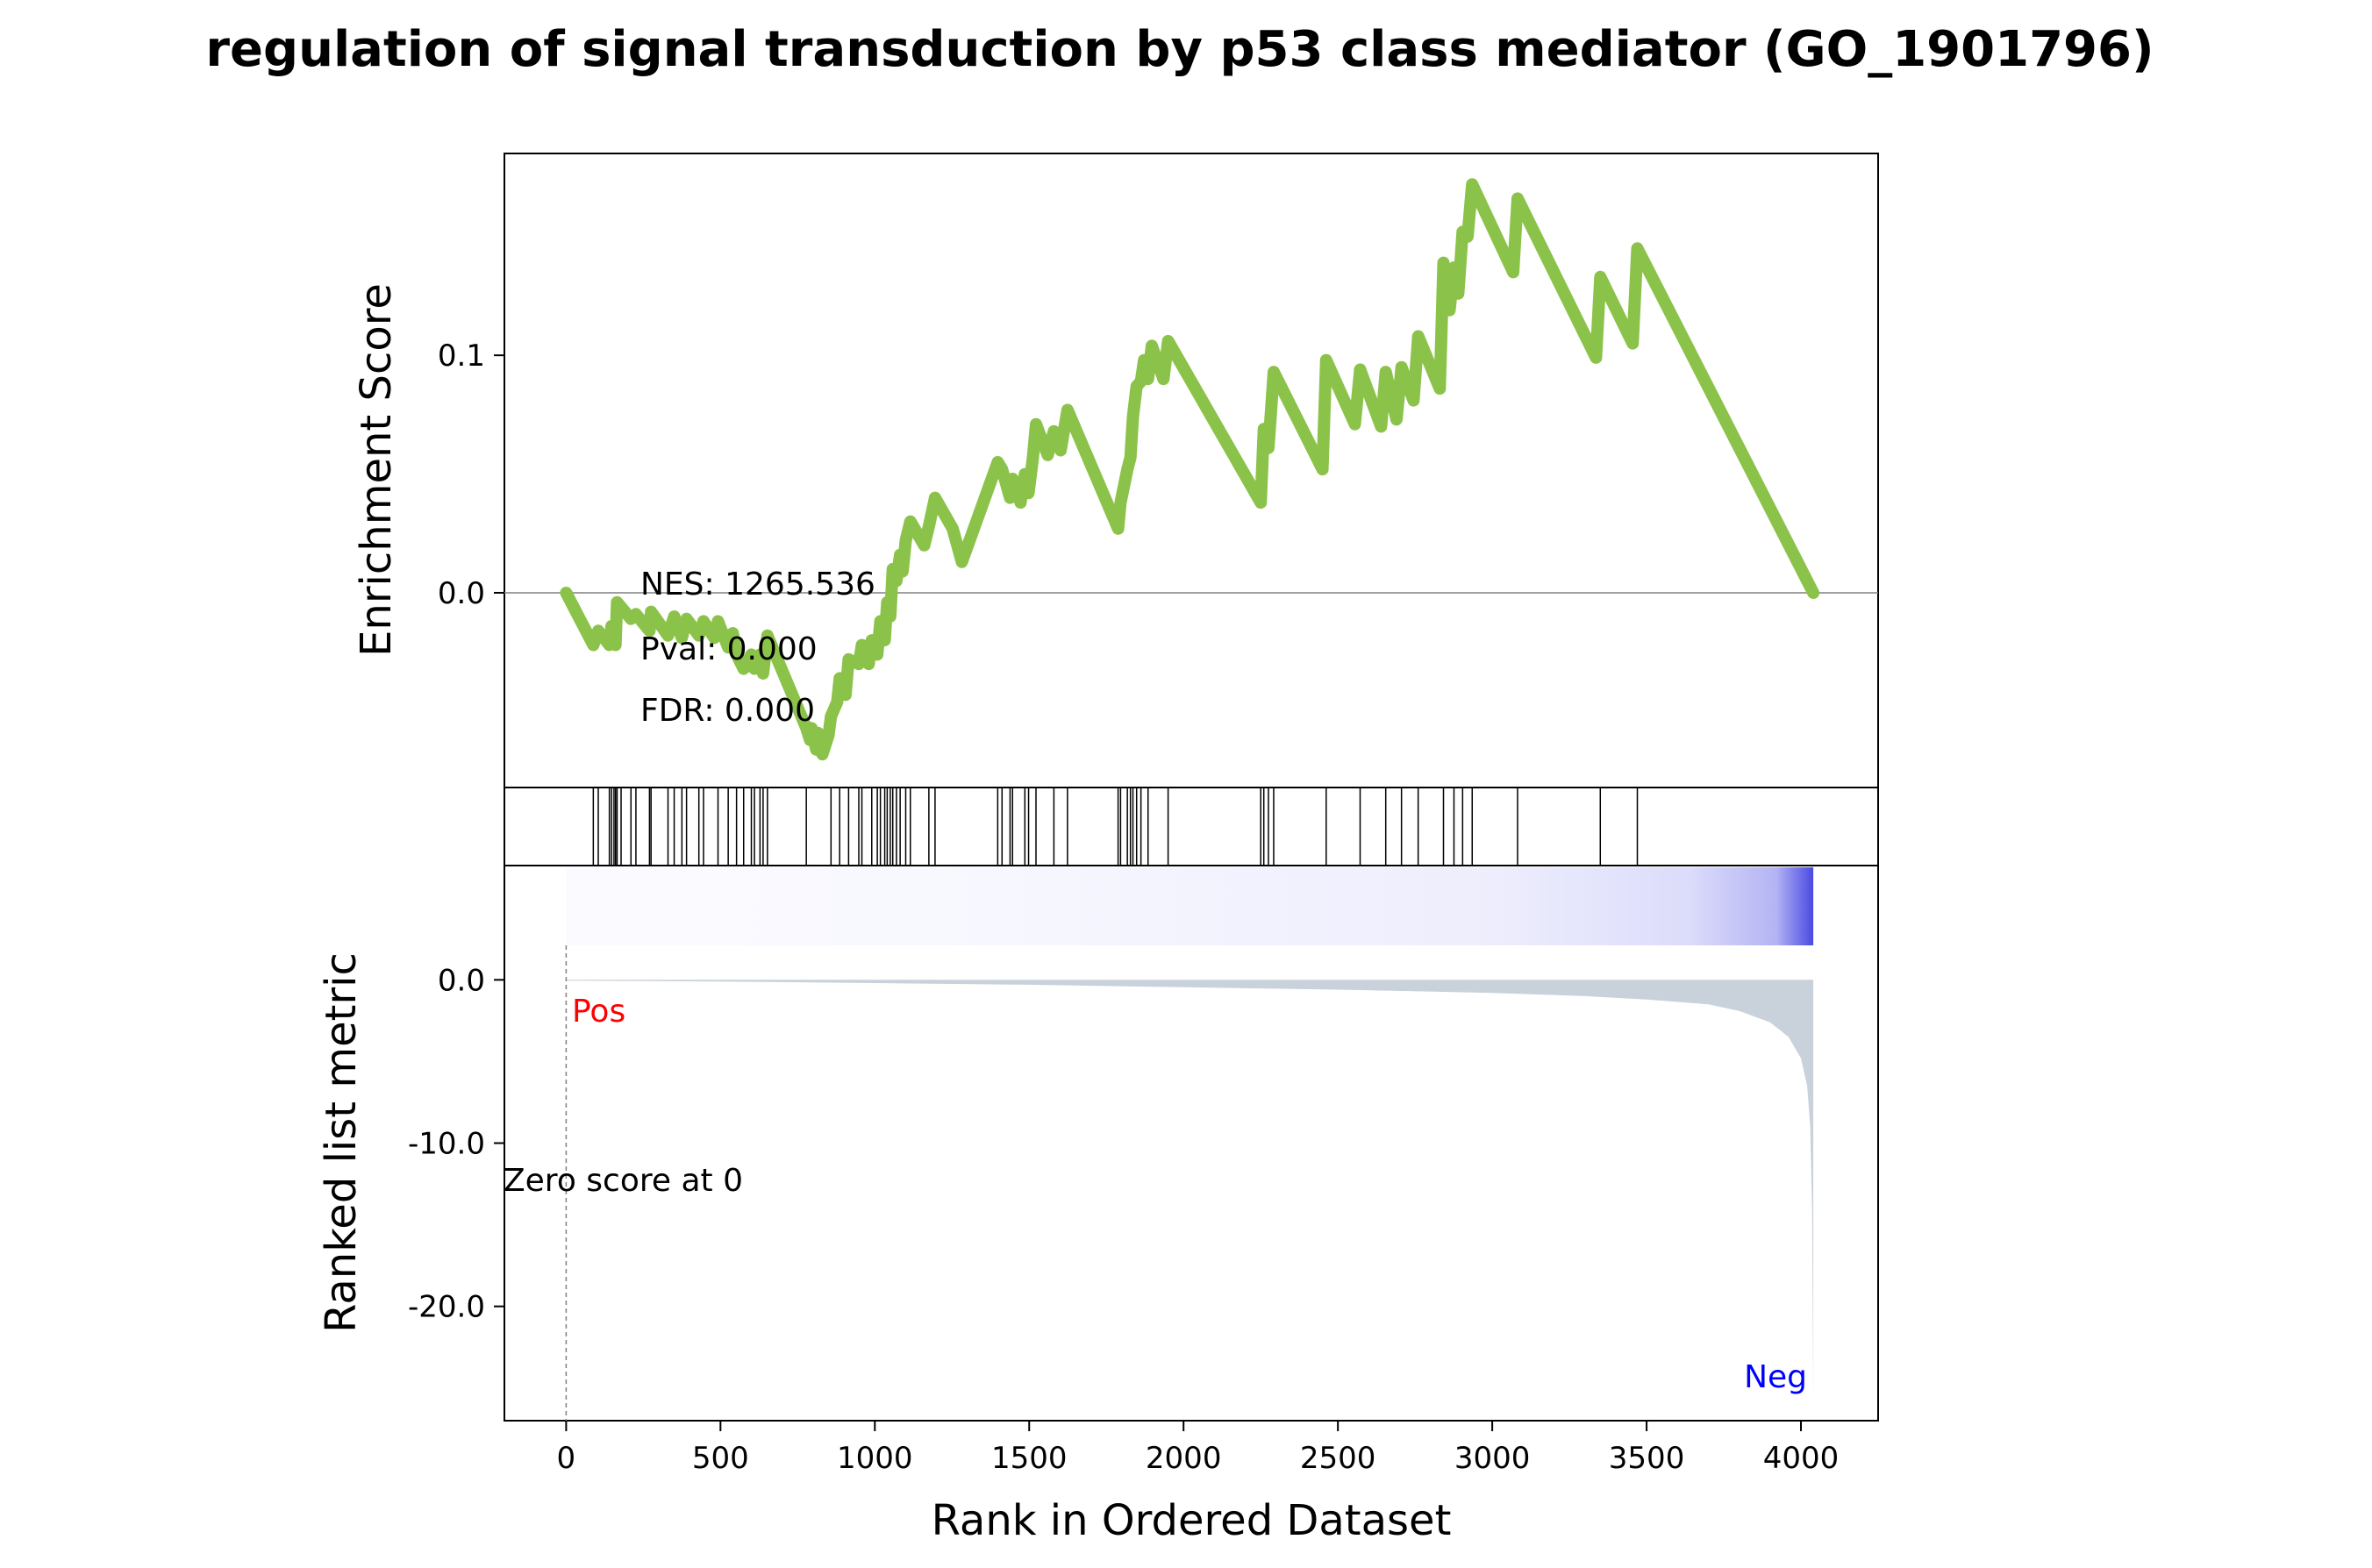 The width and height of the screenshot is (2372, 1568). I want to click on x-tick-label: 1500, so click(1029, 1459).